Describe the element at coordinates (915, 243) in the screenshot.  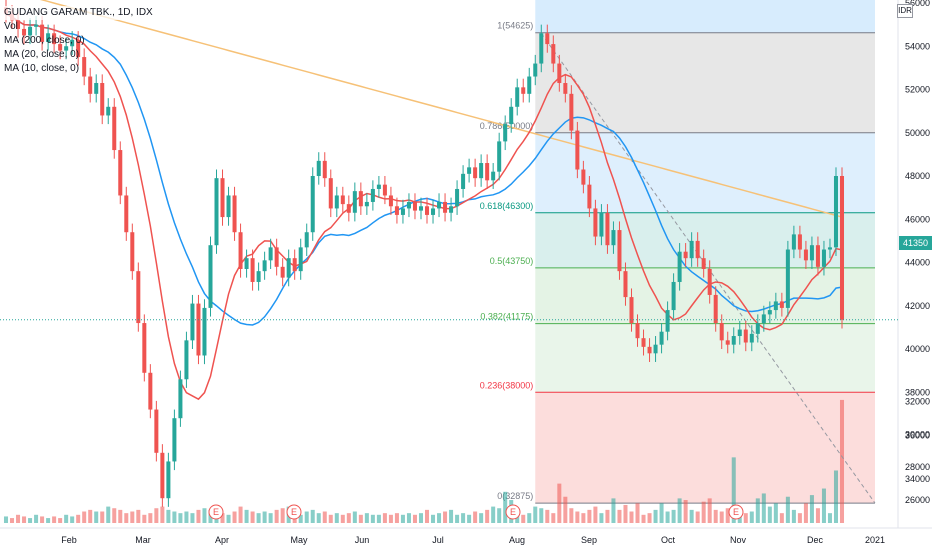
I see `last-price-tag: 41350` at that location.